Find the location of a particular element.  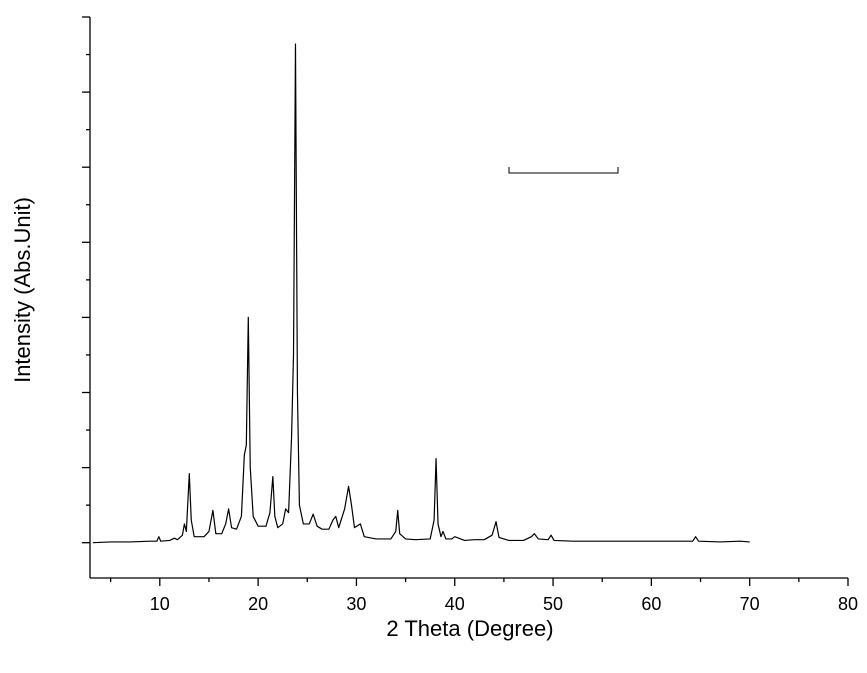

bracket is located at coordinates (563, 170).